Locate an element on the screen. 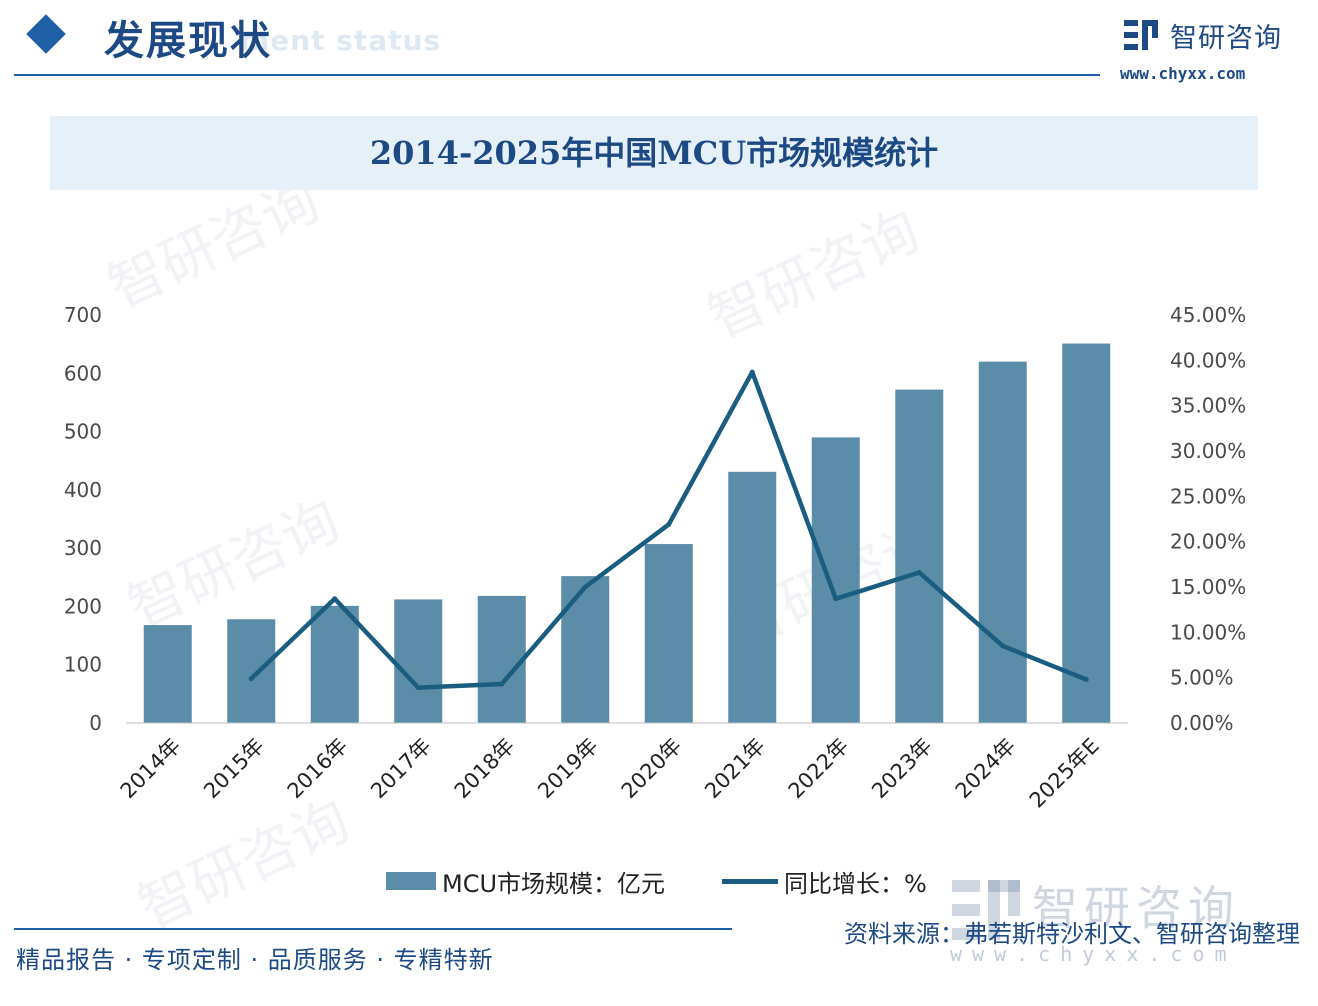 This screenshot has height=1006, width=1318. y-left-tick-label: 300 is located at coordinates (83, 548).